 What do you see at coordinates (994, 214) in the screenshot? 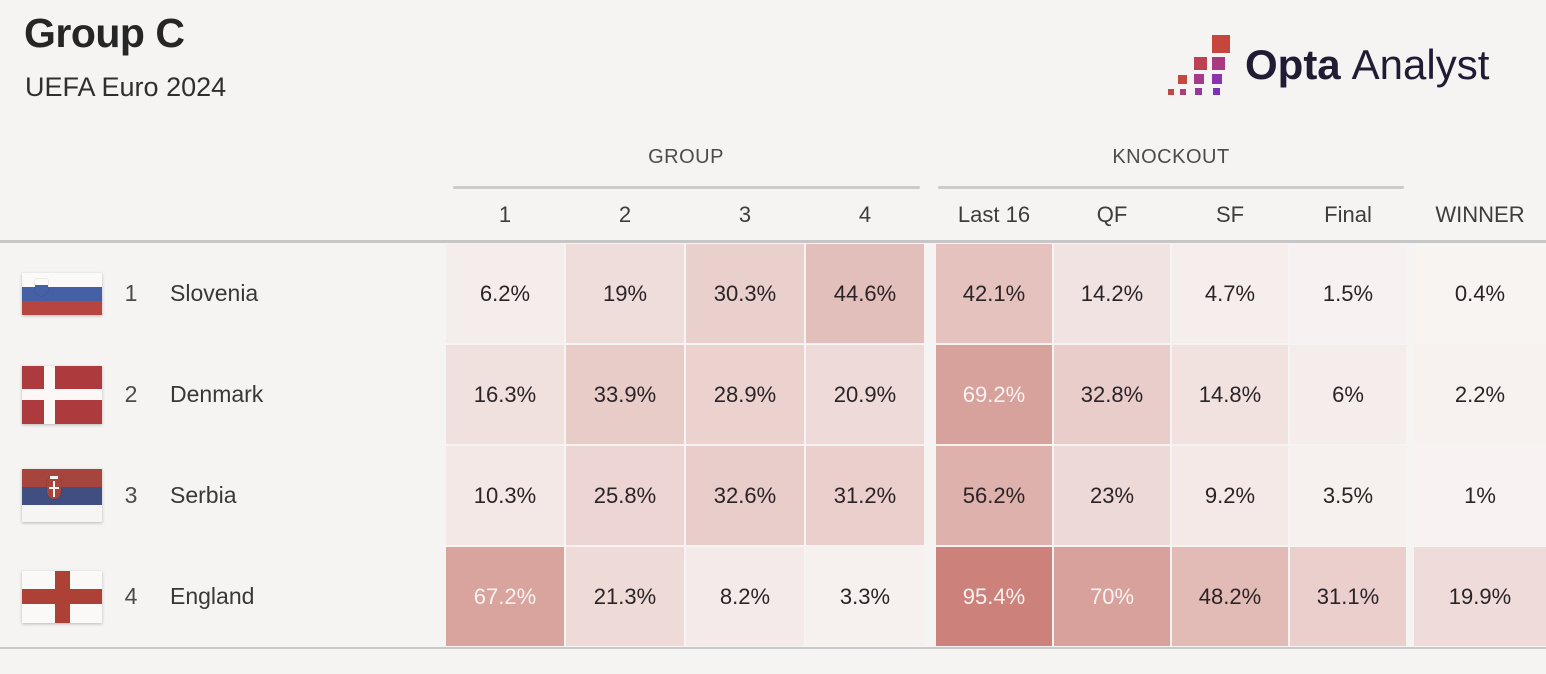
I see `column-header-last-16: Last 16` at bounding box center [994, 214].